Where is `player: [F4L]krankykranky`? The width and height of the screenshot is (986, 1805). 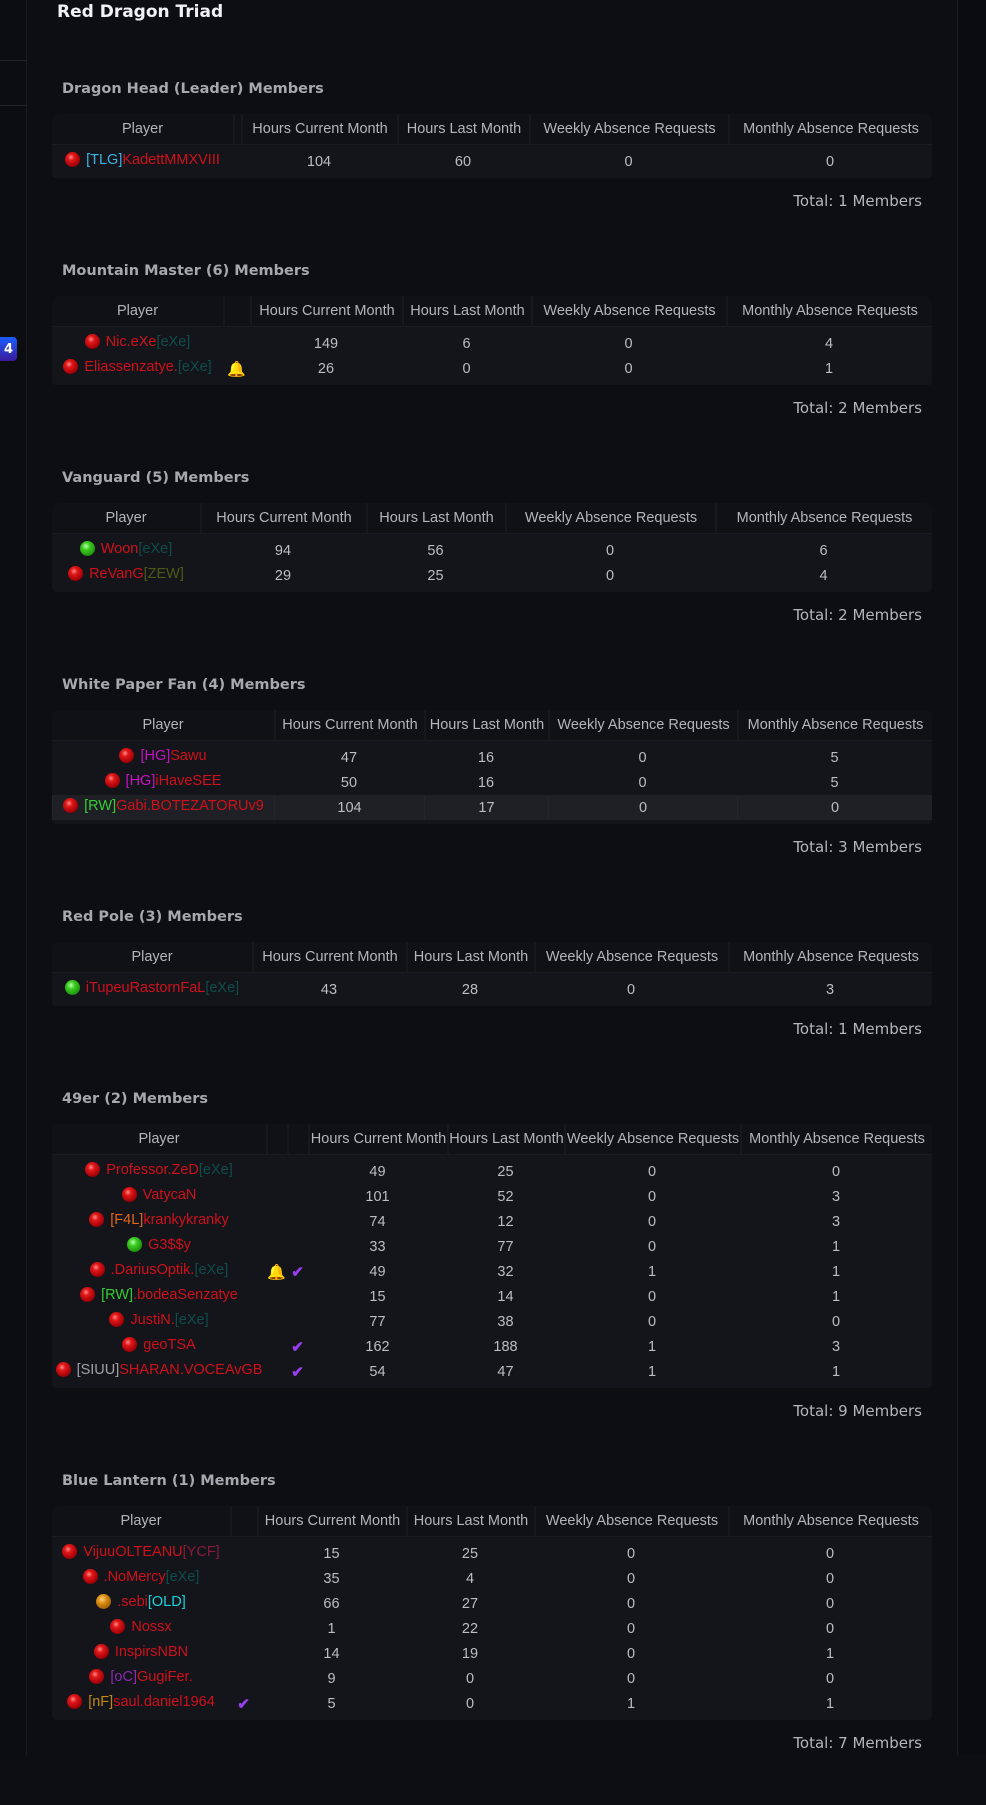 player: [F4L]krankykranky is located at coordinates (159, 1220).